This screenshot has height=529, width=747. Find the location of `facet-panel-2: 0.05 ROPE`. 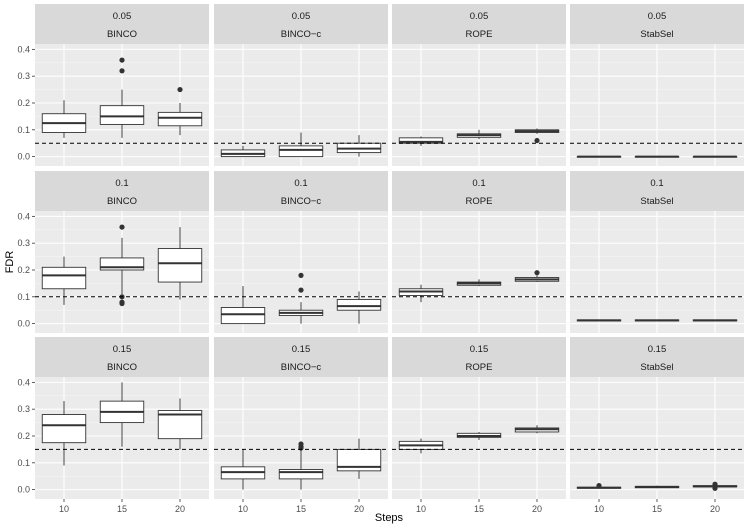

facet-panel-2: 0.05 ROPE is located at coordinates (479, 85).